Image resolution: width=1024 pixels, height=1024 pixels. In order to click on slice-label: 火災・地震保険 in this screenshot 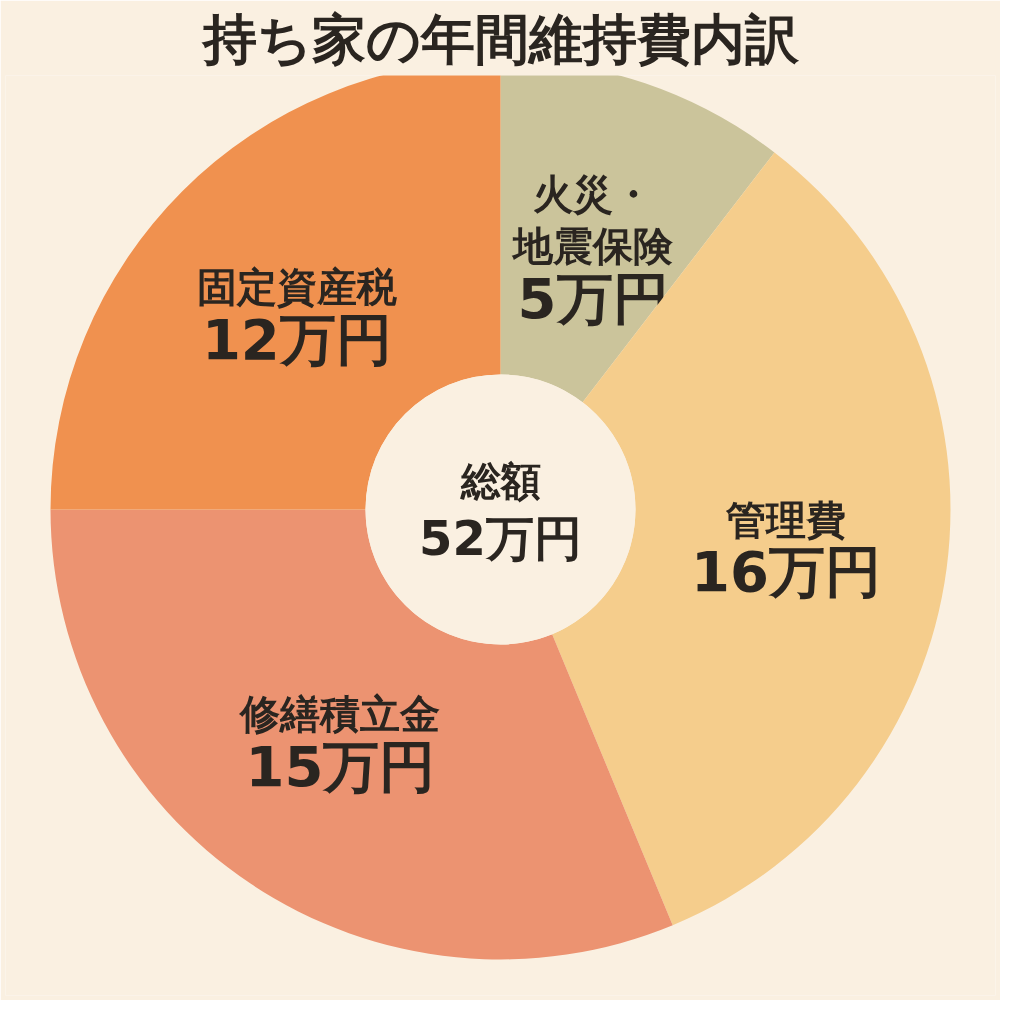, I will do `click(593, 220)`.